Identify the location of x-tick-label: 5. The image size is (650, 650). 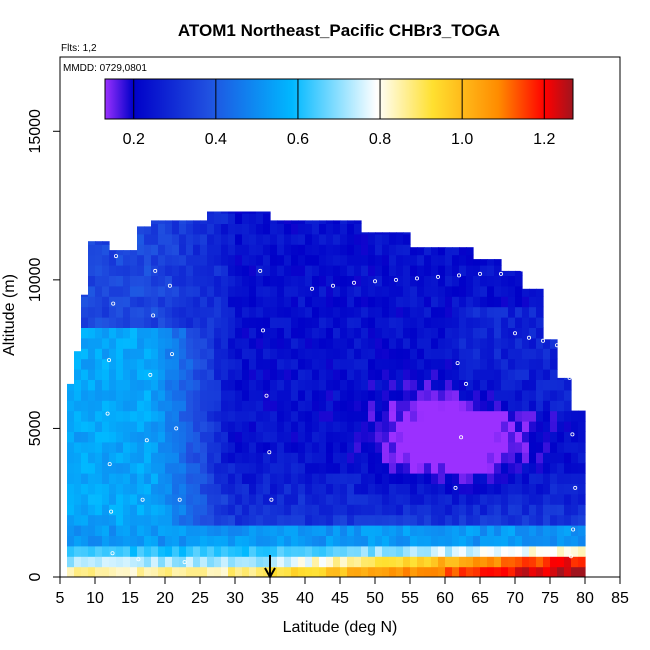
(60, 598).